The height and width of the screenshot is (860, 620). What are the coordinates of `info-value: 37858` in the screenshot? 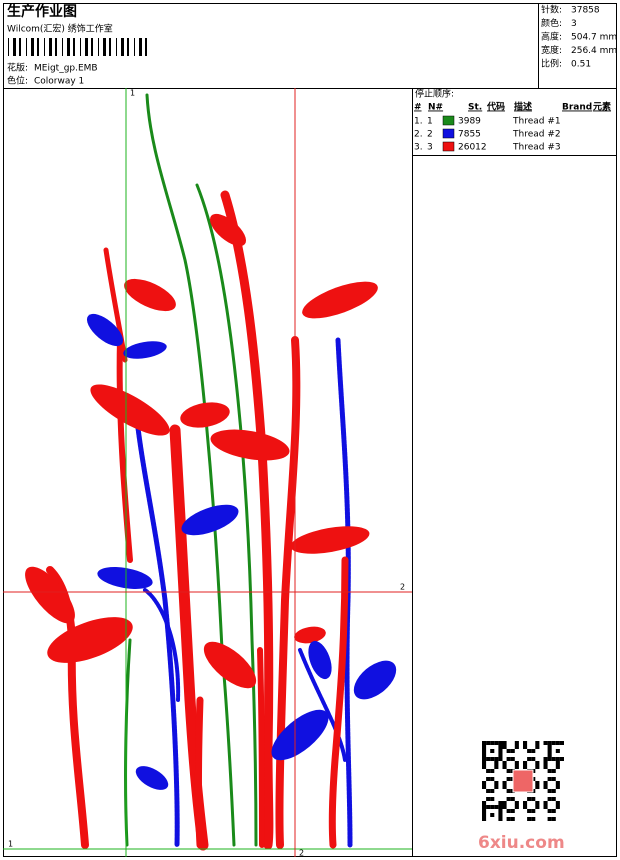 It's located at (585, 11).